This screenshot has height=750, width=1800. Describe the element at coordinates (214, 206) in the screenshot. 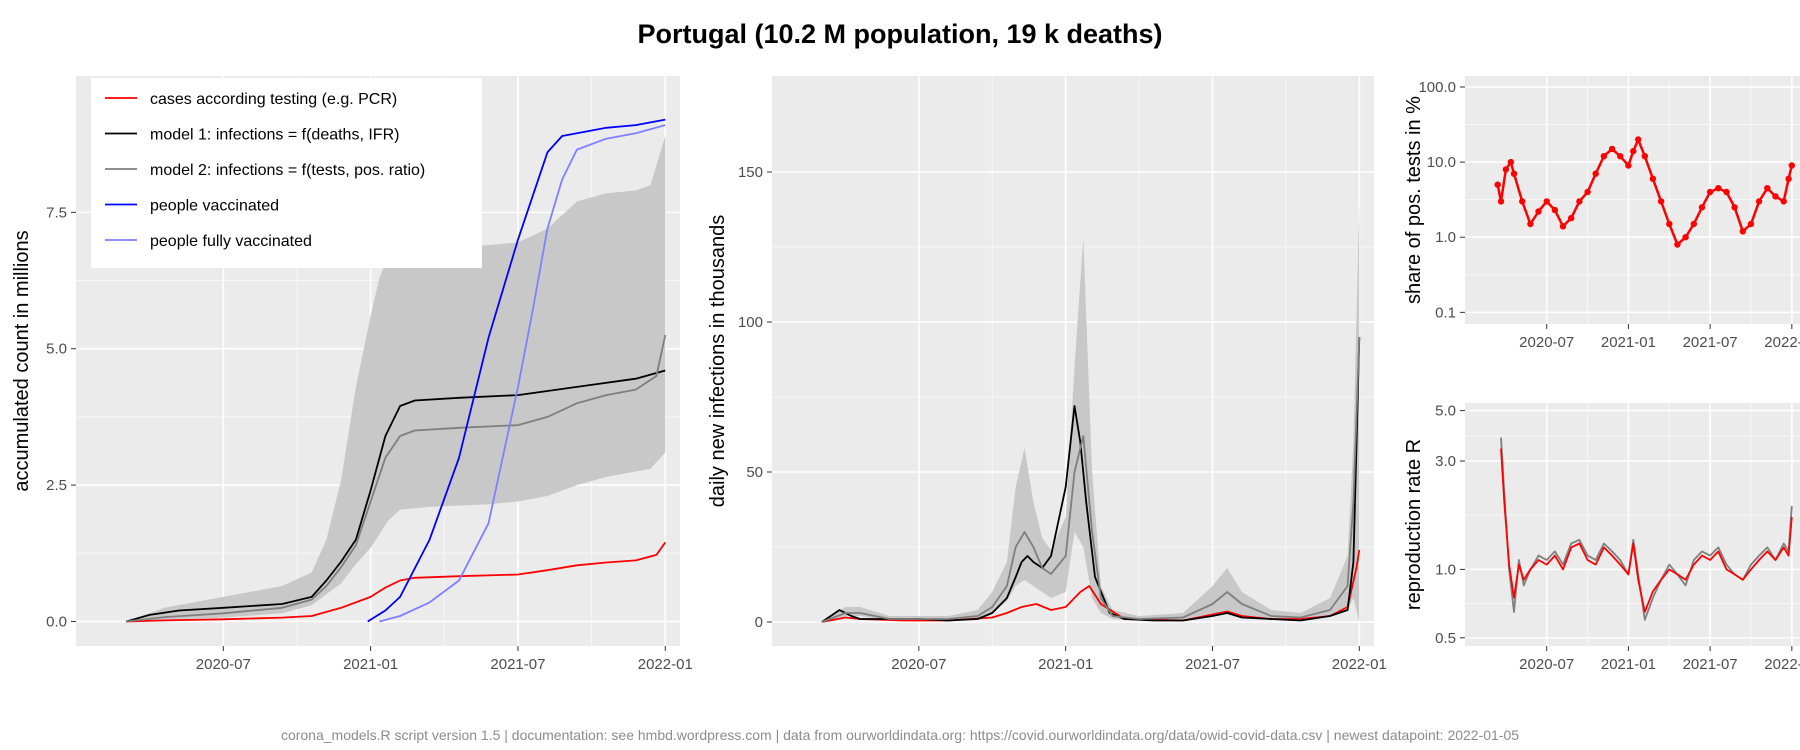

I see `legend-label: people vaccinated` at that location.